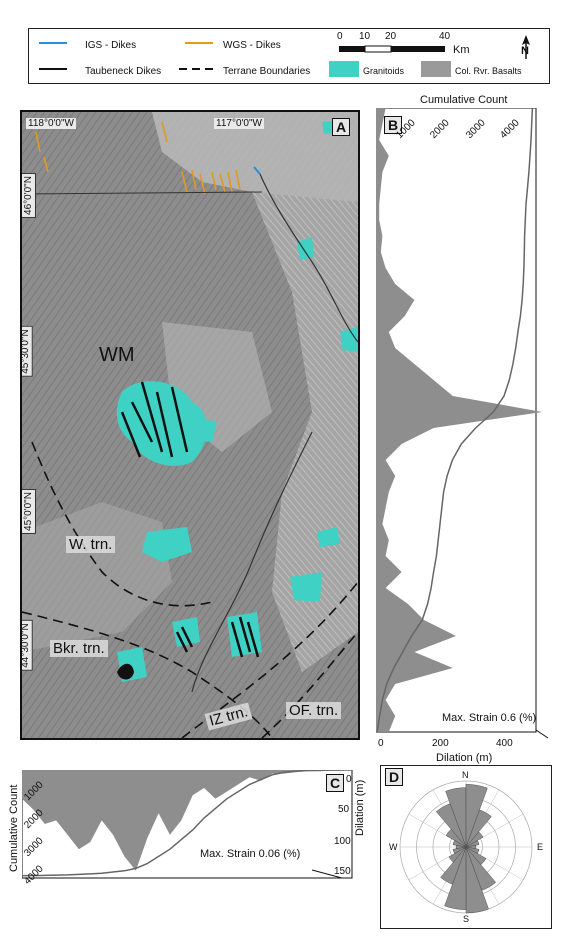 Image resolution: width=568 pixels, height=942 pixels. Describe the element at coordinates (123, 71) in the screenshot. I see `legend-taubeneck-label: Taubeneck Dikes` at that location.